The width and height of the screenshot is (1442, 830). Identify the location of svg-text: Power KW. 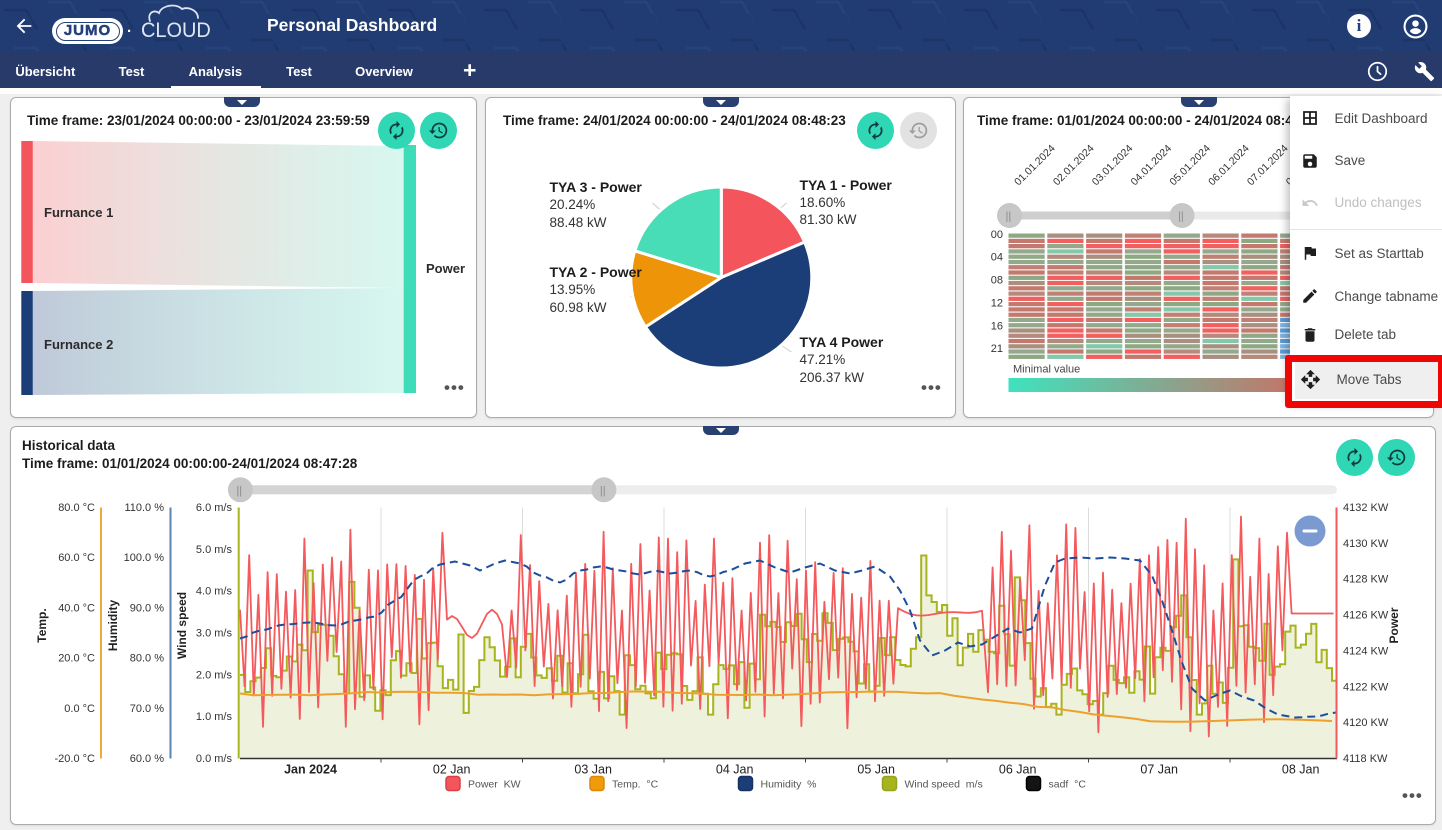
(494, 784).